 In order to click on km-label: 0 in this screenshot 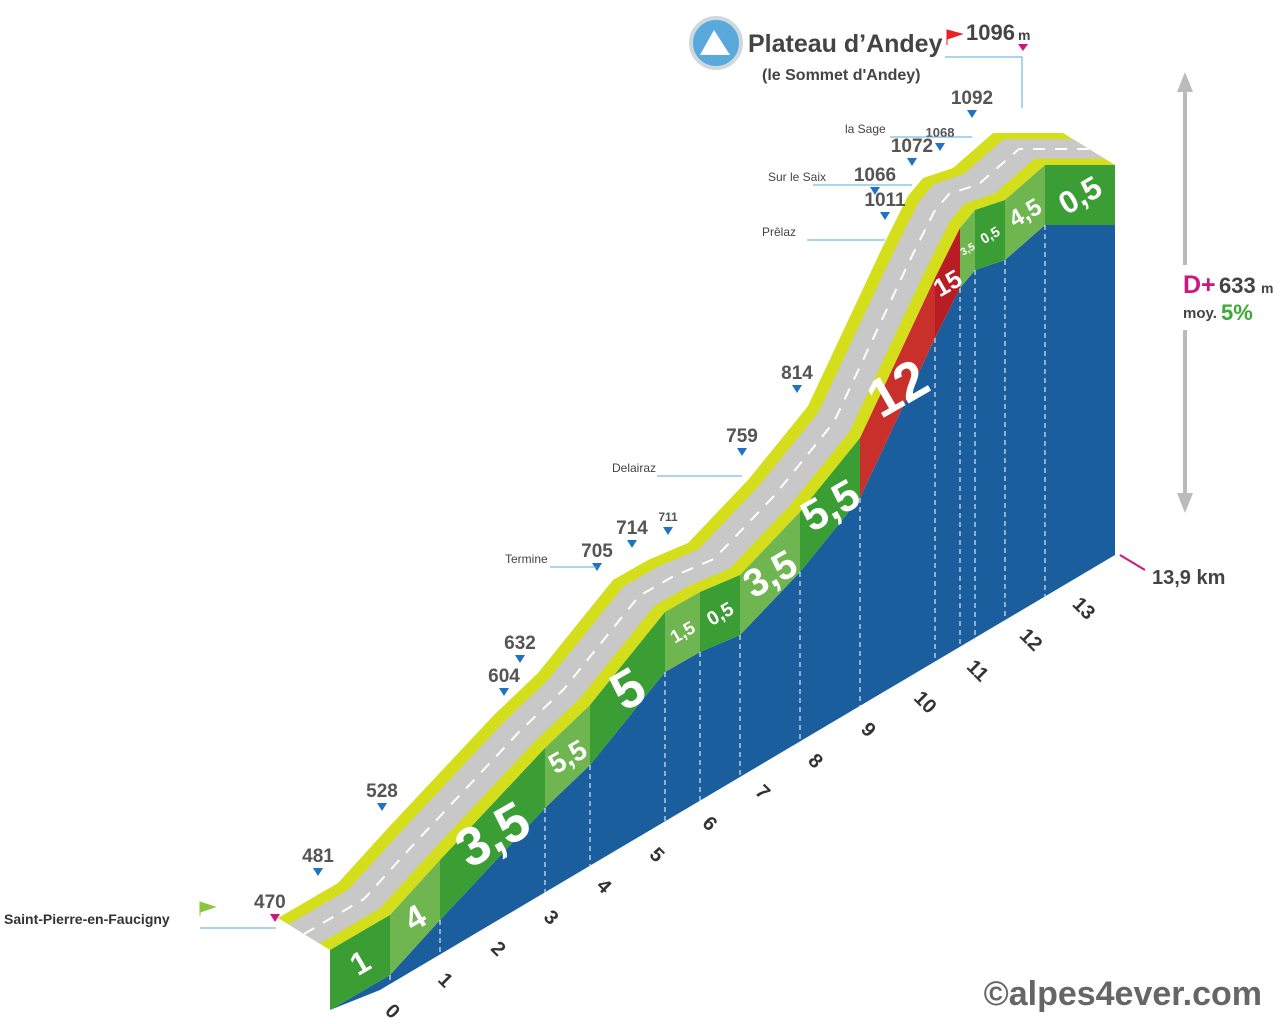, I will do `click(391, 1011)`.